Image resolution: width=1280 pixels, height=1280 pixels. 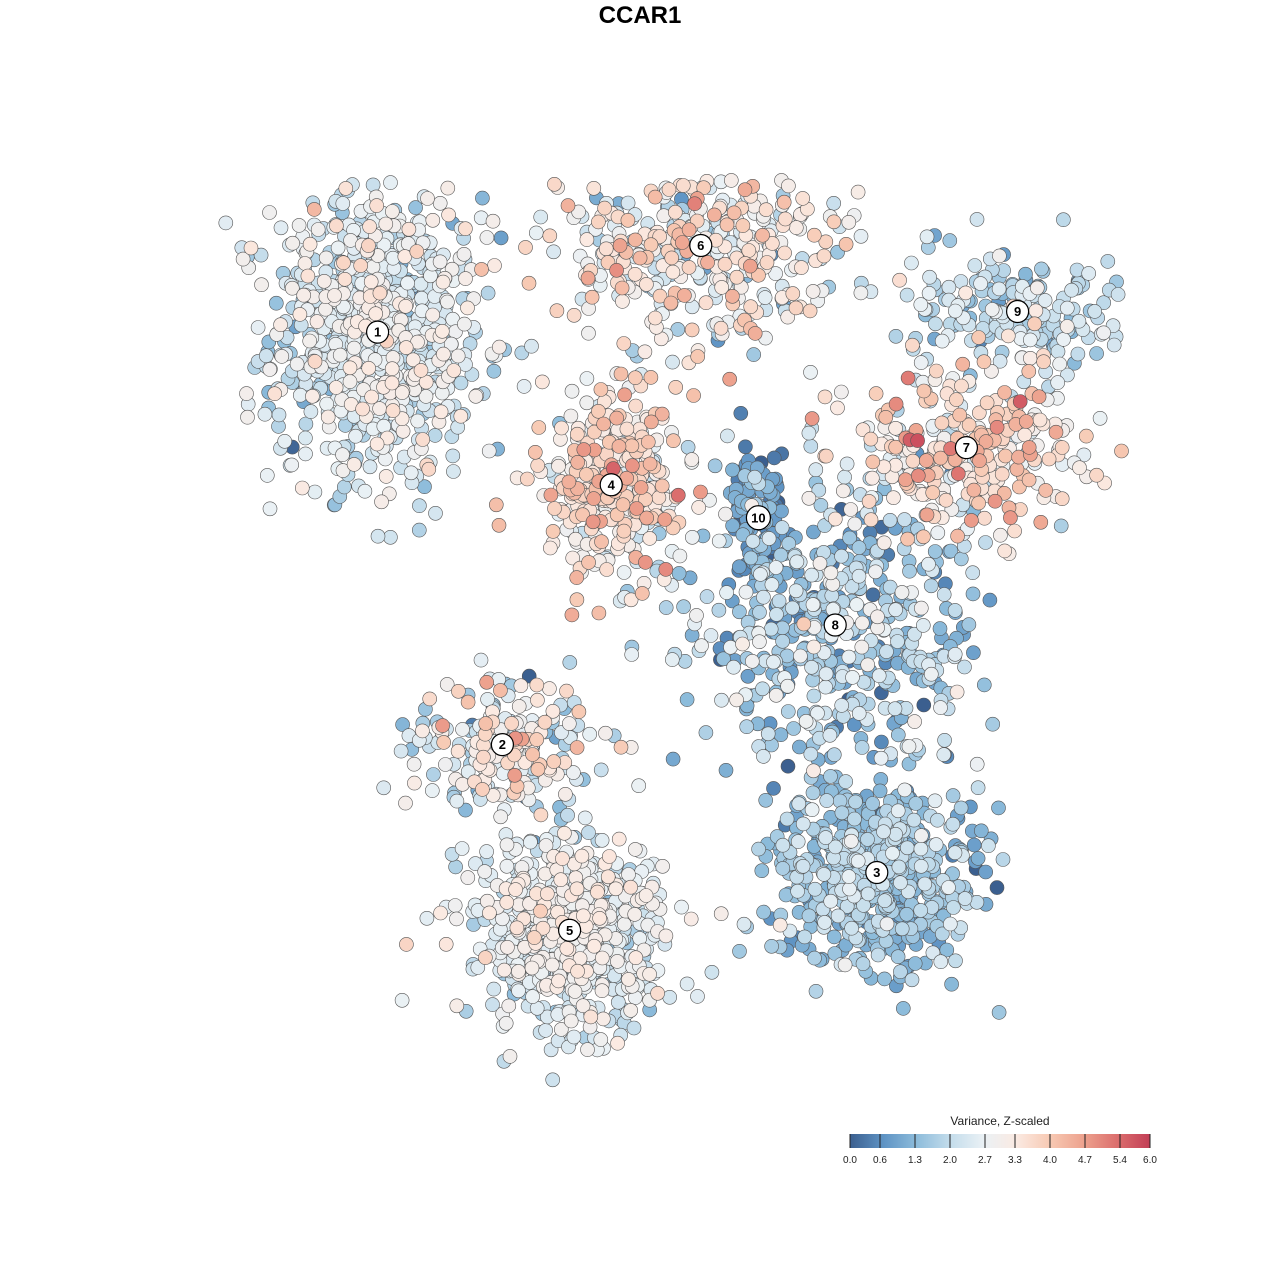 What do you see at coordinates (1015, 1160) in the screenshot?
I see `colorbar-tick-label: 3.3` at bounding box center [1015, 1160].